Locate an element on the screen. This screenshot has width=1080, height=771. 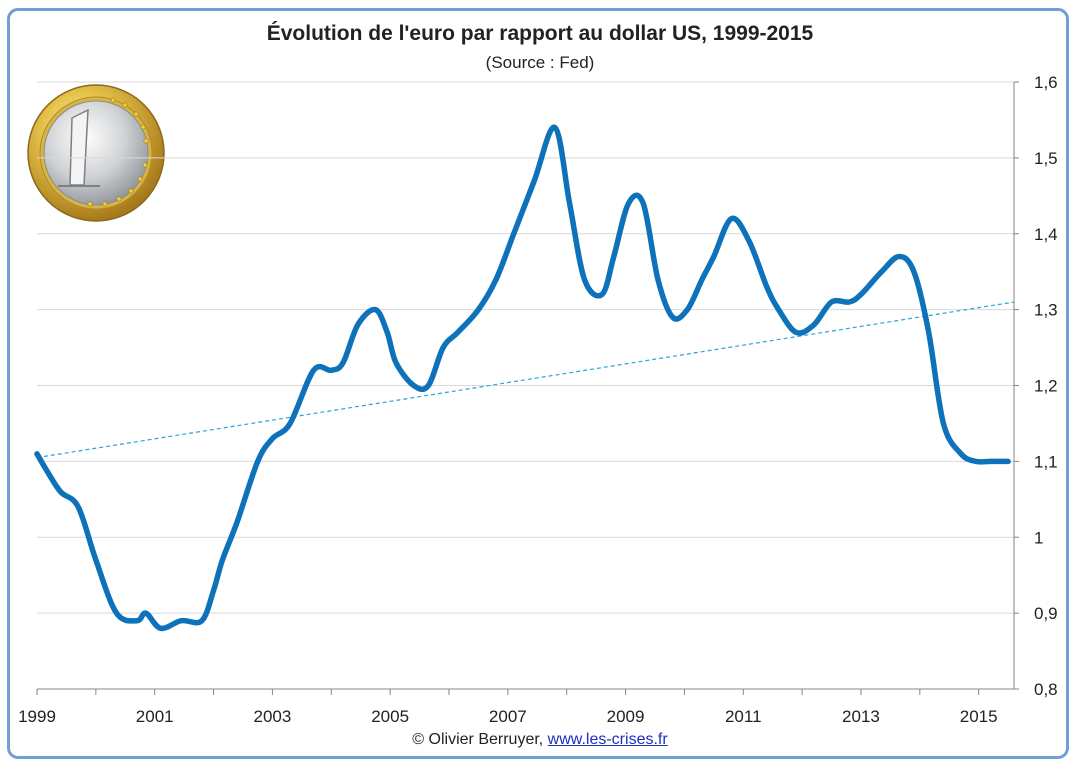
y-tick-label: 0,8 is located at coordinates (1046, 689).